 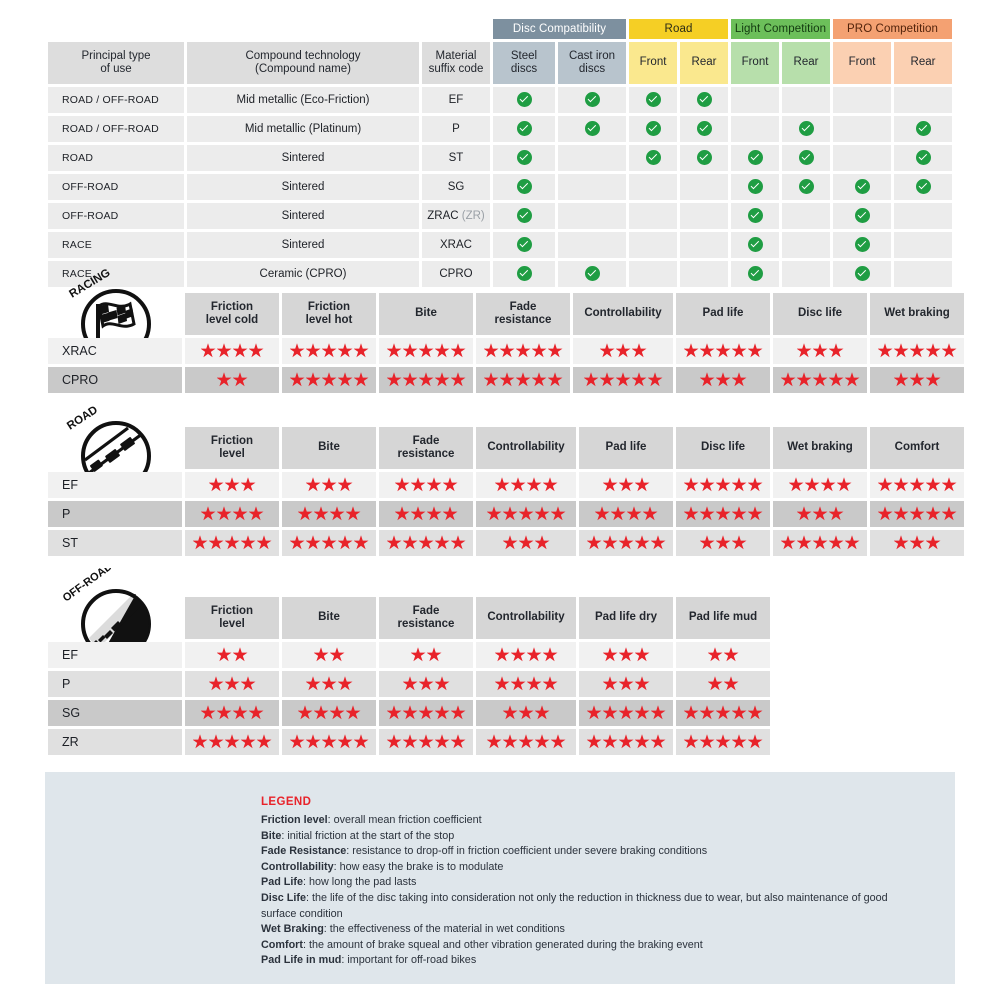 I want to click on road-badge-icon: ROAD, so click(x=110, y=452).